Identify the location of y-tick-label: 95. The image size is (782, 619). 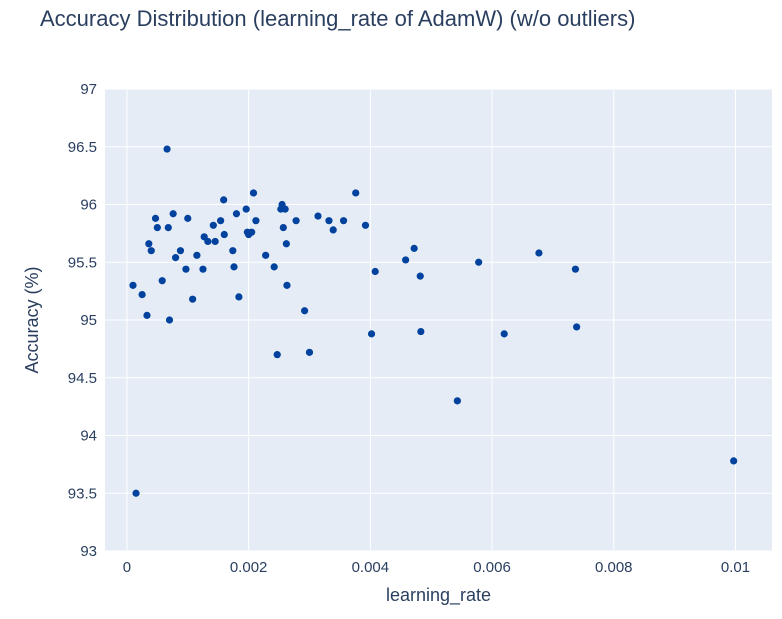
(88, 320).